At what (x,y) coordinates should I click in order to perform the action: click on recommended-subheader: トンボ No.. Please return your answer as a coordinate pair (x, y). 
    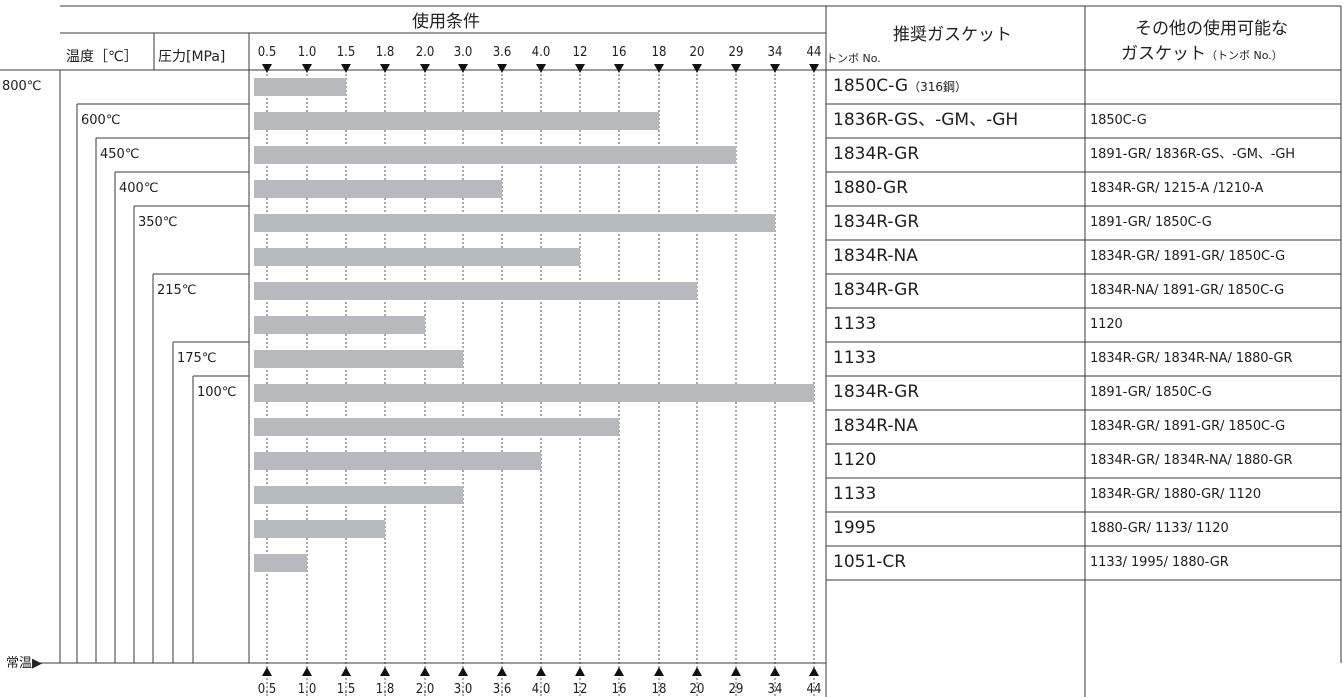
    Looking at the image, I should click on (853, 58).